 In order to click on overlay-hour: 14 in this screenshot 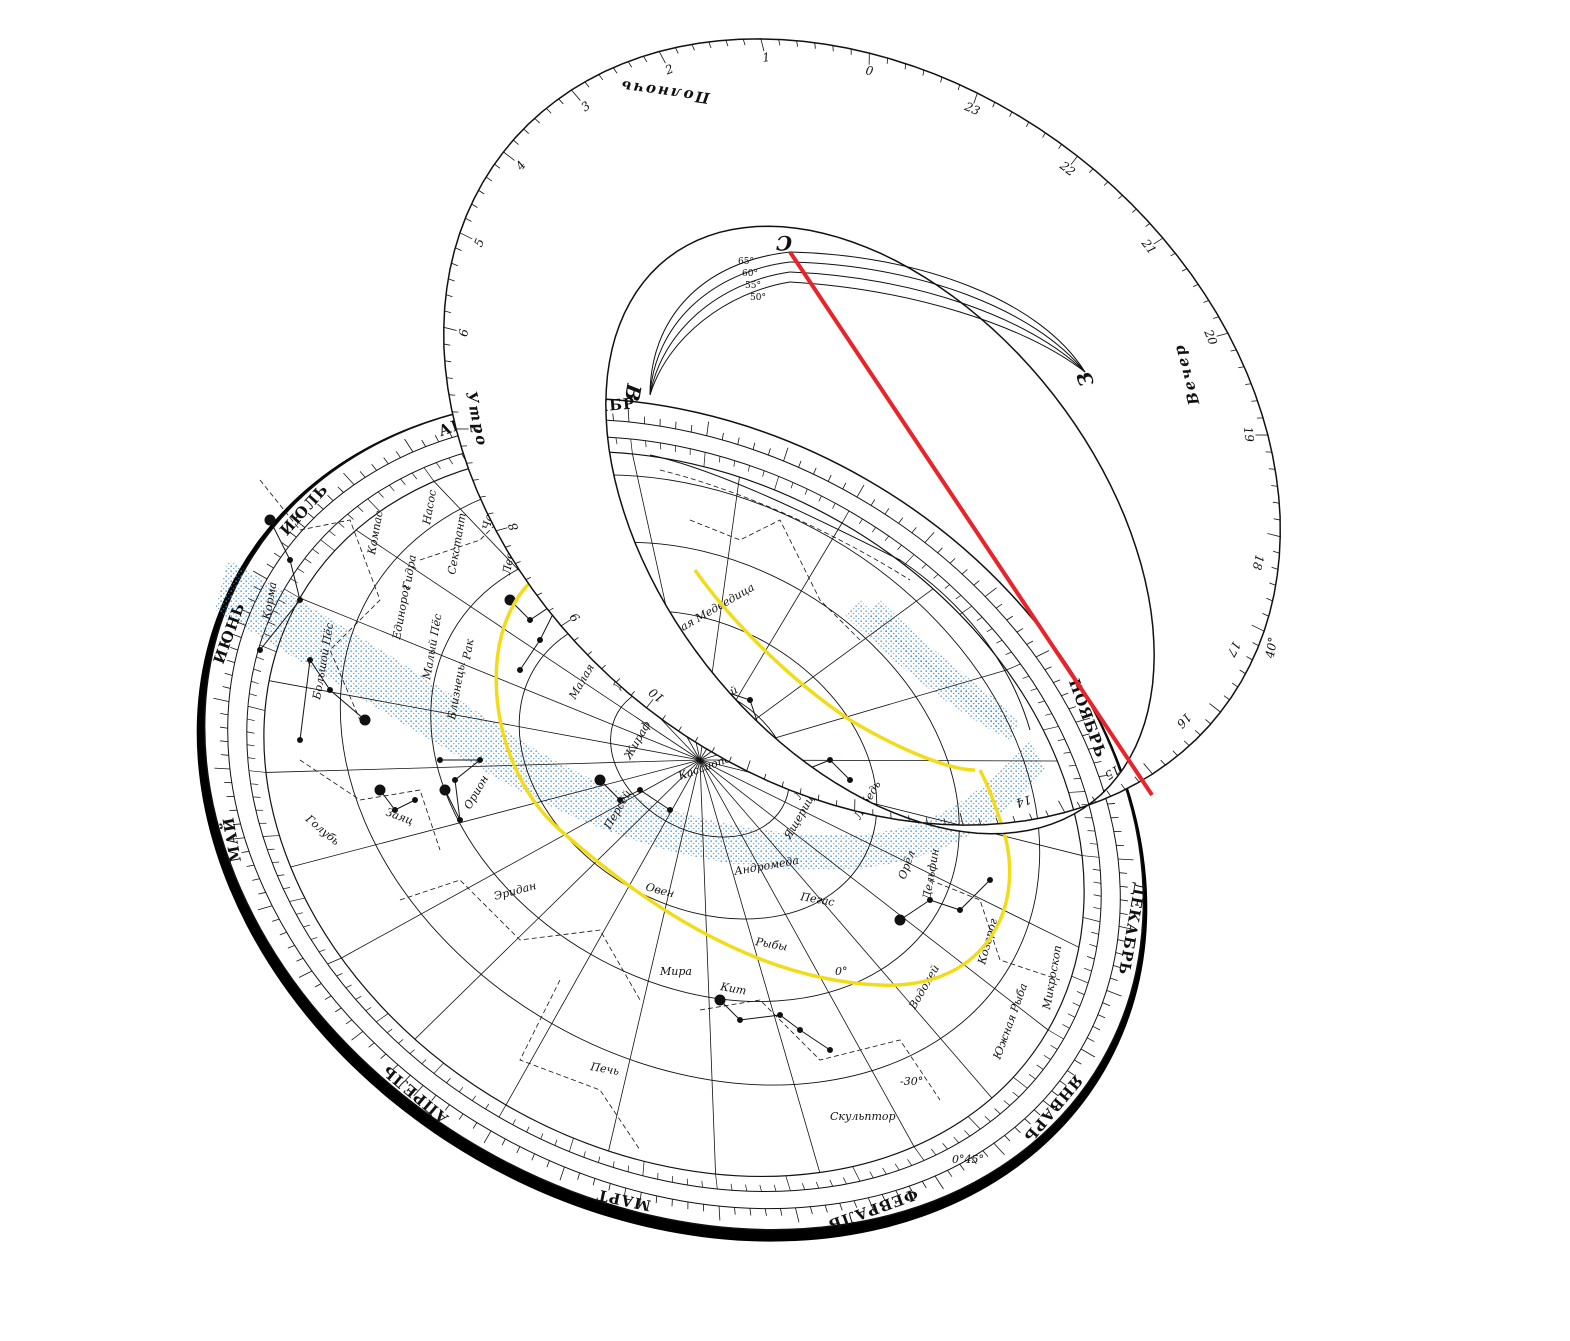, I will do `click(1023, 801)`.